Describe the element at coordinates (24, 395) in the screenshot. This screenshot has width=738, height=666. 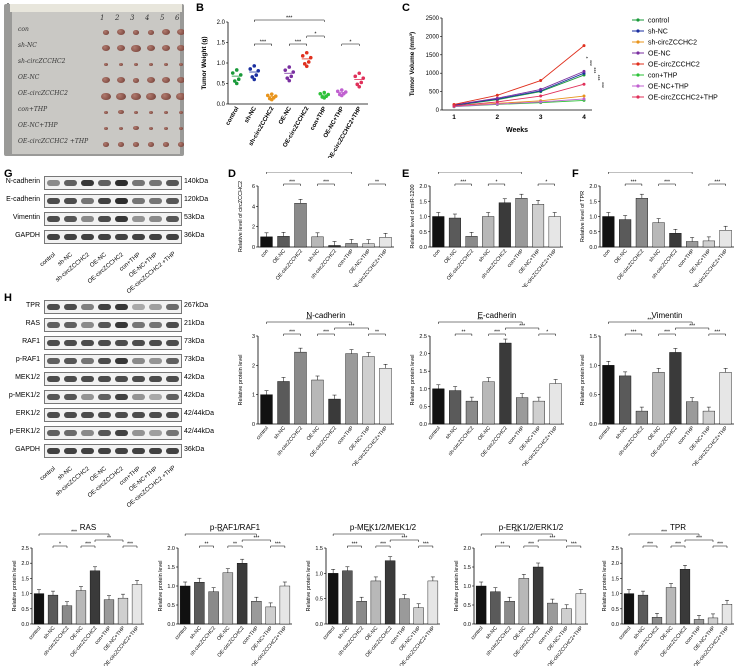
I see `blot-protein-label: p-MEK1/2` at that location.